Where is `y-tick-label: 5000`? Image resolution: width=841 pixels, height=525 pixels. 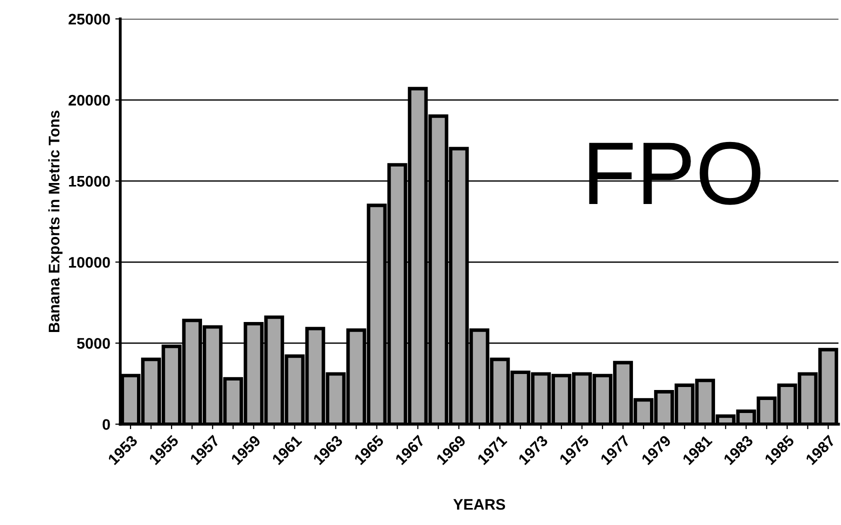
y-tick-label: 5000 is located at coordinates (93, 343).